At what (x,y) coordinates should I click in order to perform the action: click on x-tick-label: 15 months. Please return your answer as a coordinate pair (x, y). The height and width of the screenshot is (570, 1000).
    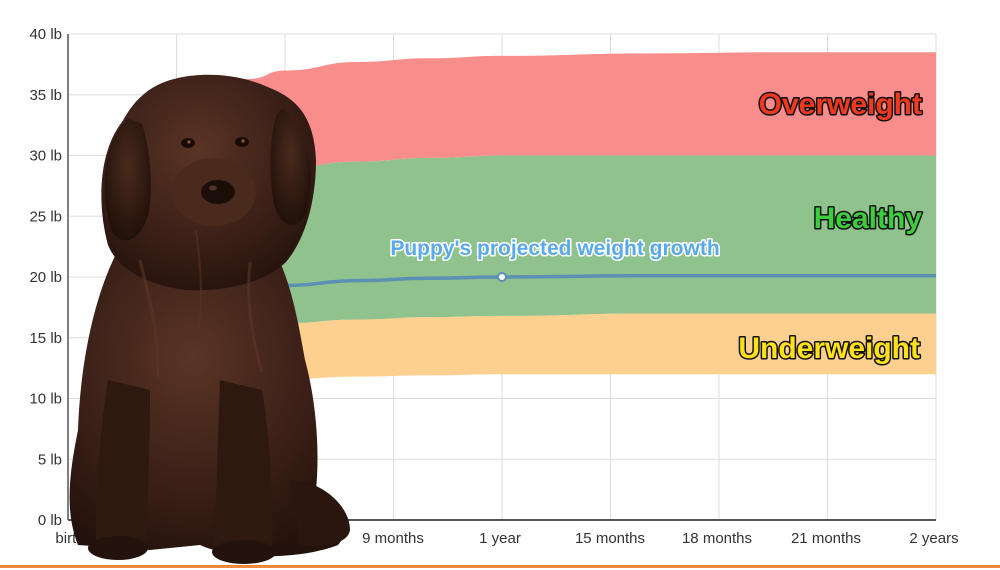
    Looking at the image, I should click on (610, 538).